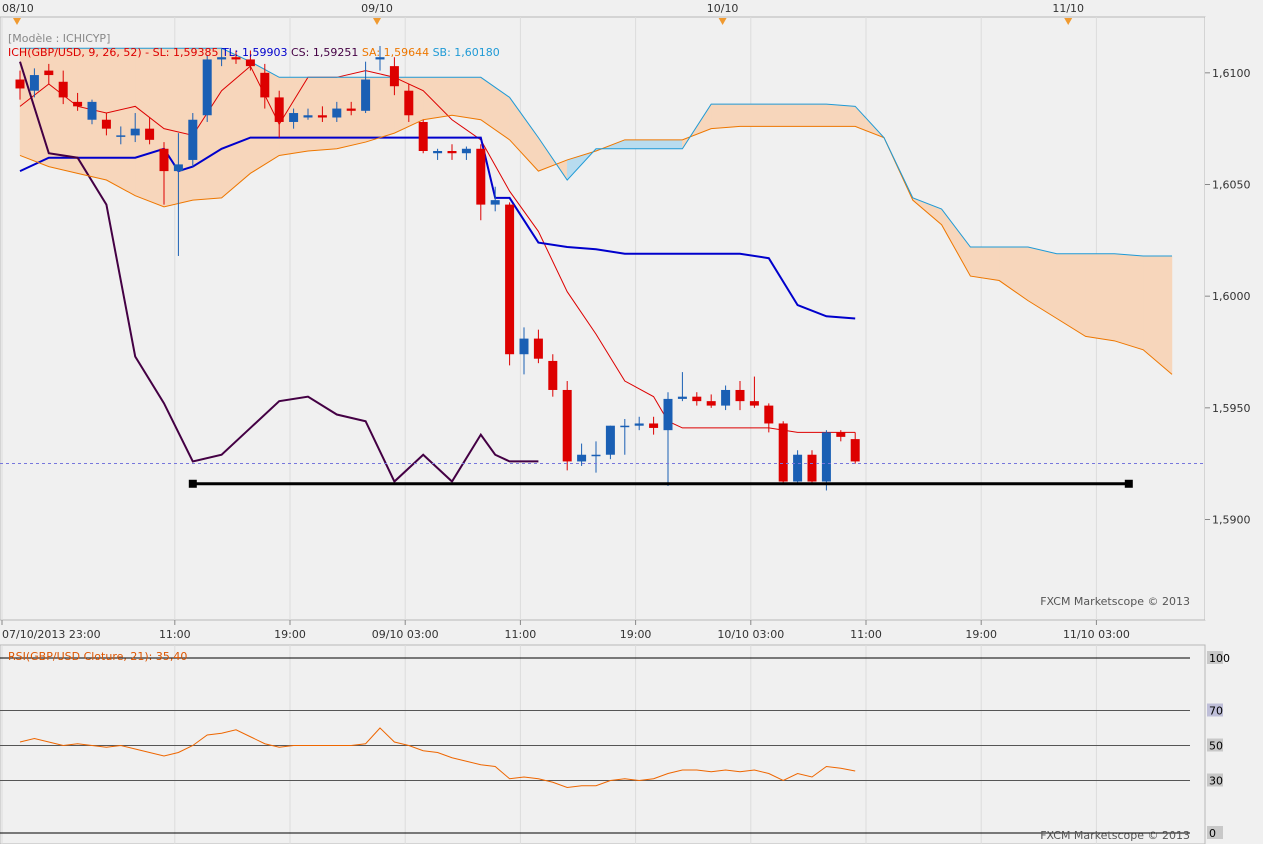  Describe the element at coordinates (750, 634) in the screenshot. I see `x-tick-label: 10/10 03:00` at that location.